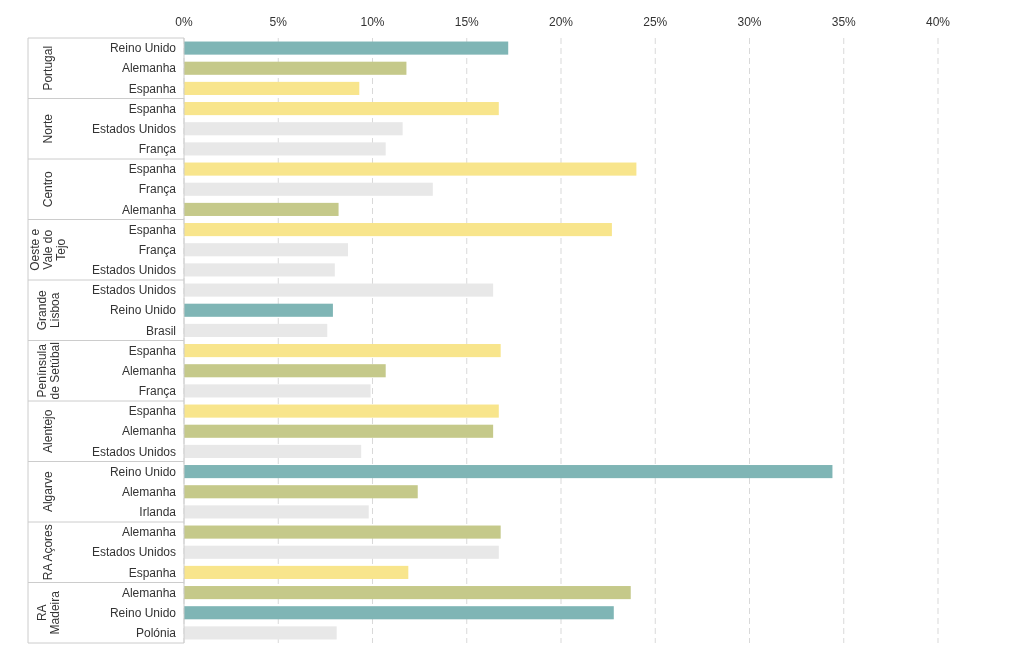  What do you see at coordinates (48, 371) in the screenshot?
I see `text: Península de Setúbal` at bounding box center [48, 371].